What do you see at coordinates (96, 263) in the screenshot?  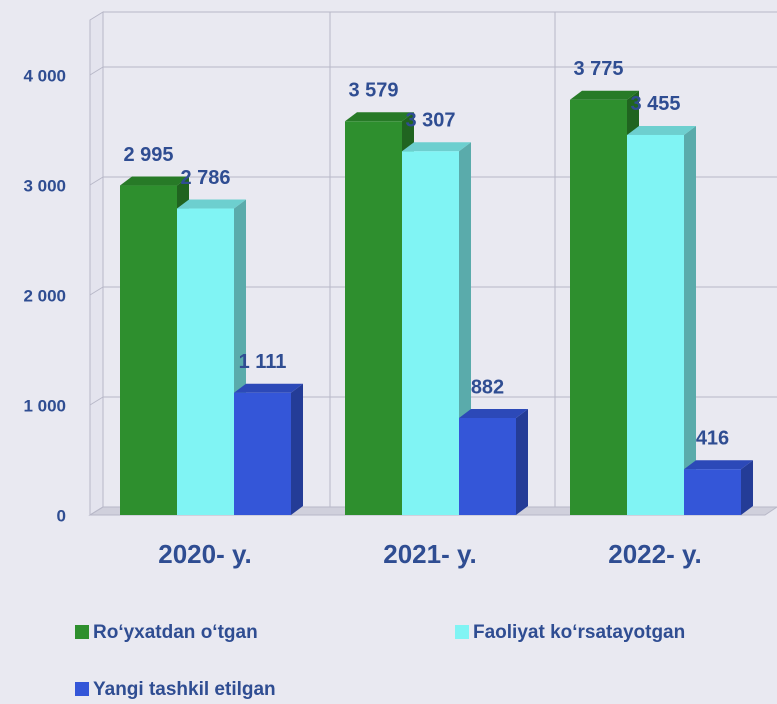 I see `side-wall` at bounding box center [96, 263].